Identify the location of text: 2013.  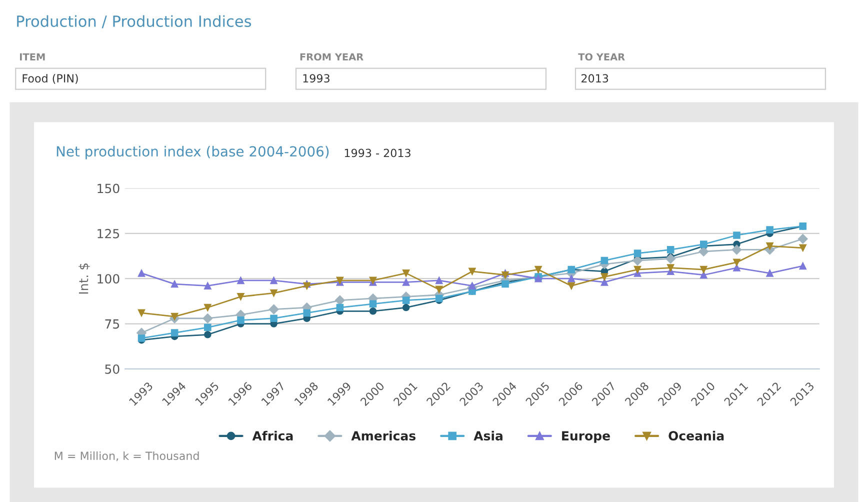
(595, 78).